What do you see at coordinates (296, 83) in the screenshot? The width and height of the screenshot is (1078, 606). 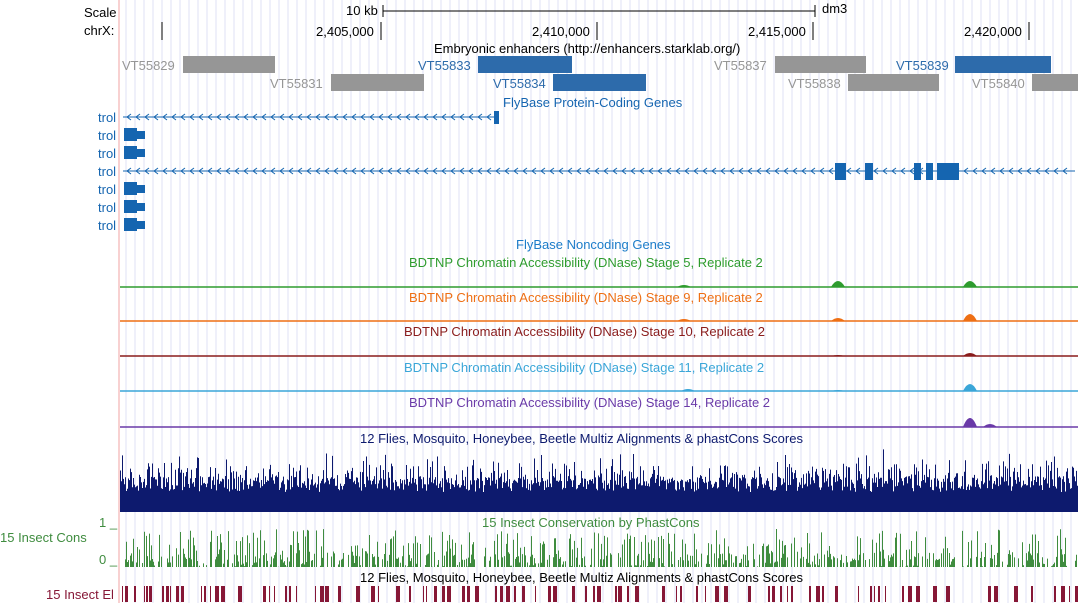 I see `enhancer-label: VT55831` at bounding box center [296, 83].